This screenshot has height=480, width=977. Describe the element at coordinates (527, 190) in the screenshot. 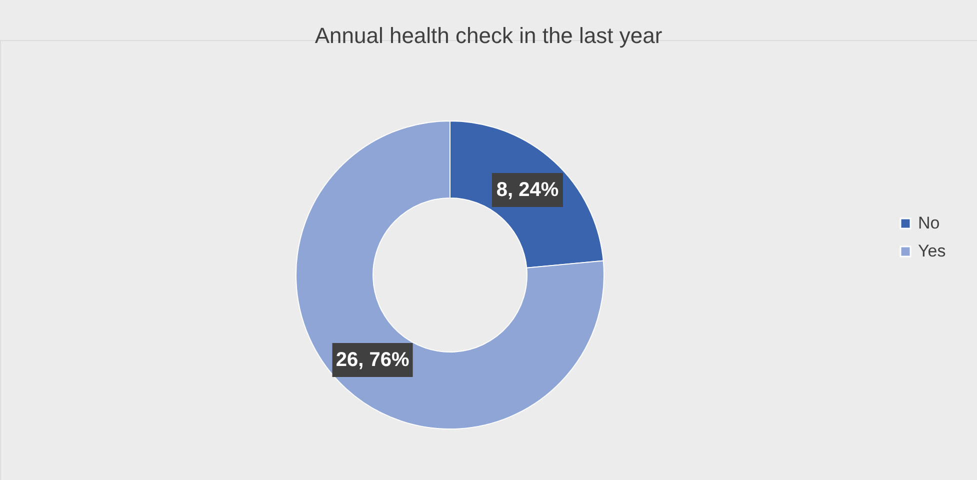

I see `data-label: 8, 24%` at that location.